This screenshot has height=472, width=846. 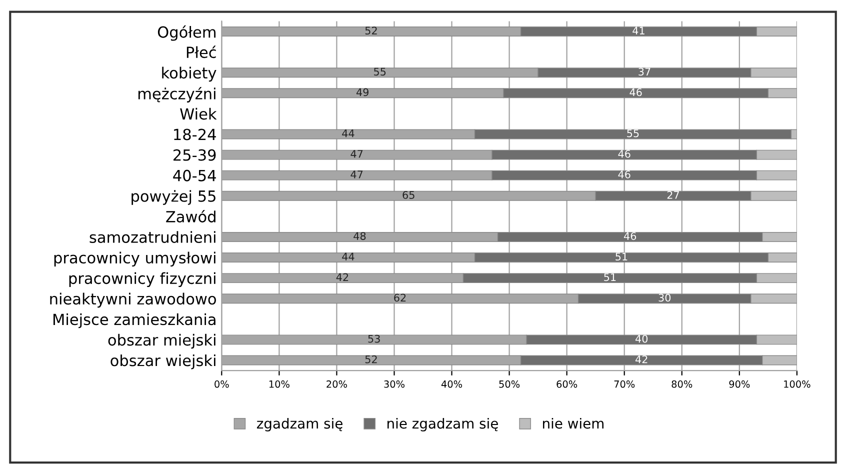 I want to click on y-tick-label: Miejsce zamieszkania, so click(x=134, y=320).